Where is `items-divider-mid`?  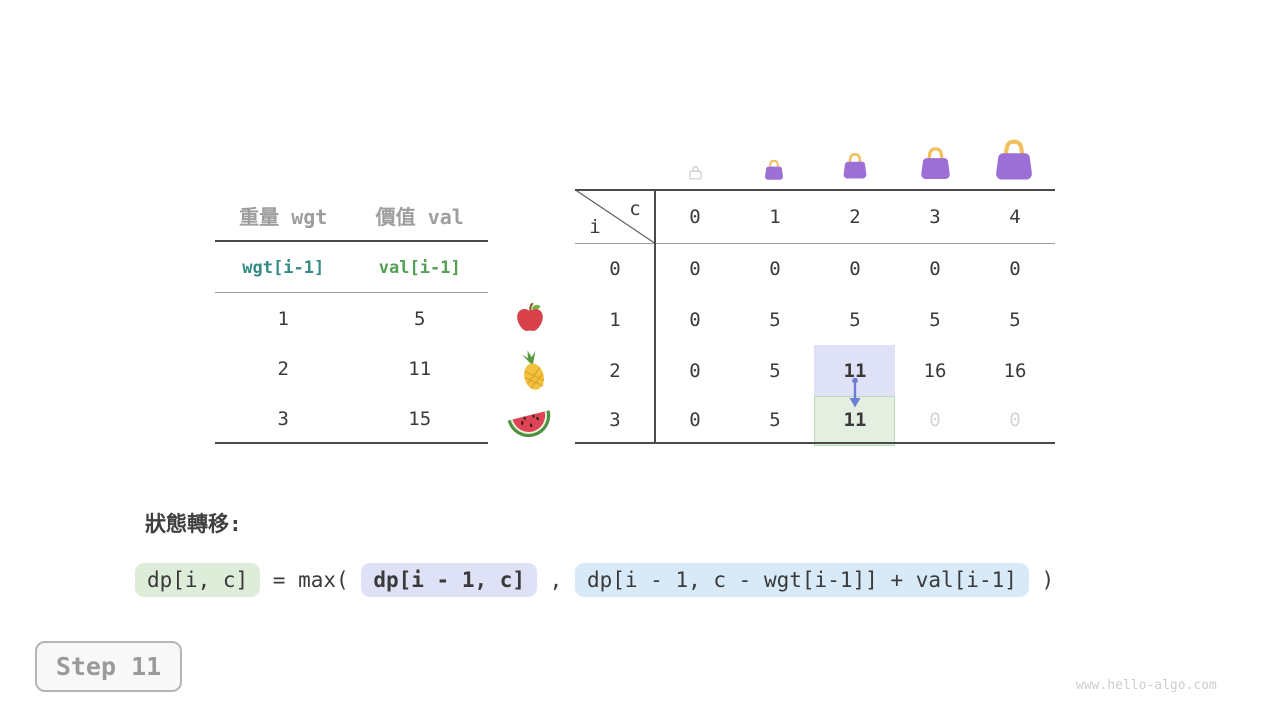 items-divider-mid is located at coordinates (351, 292).